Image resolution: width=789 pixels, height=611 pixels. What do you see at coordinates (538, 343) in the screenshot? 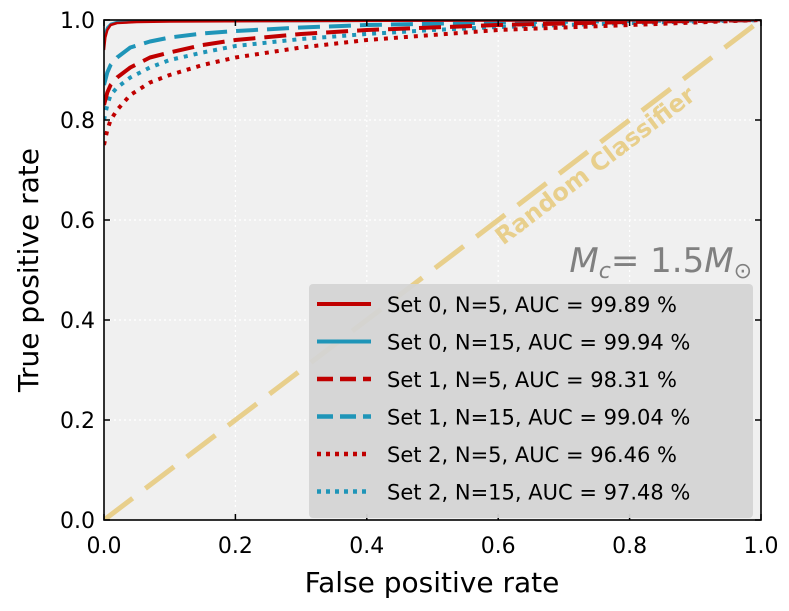
I see `legend-label-1: Set 0, N=15, AUC = 99.94 %` at bounding box center [538, 343].